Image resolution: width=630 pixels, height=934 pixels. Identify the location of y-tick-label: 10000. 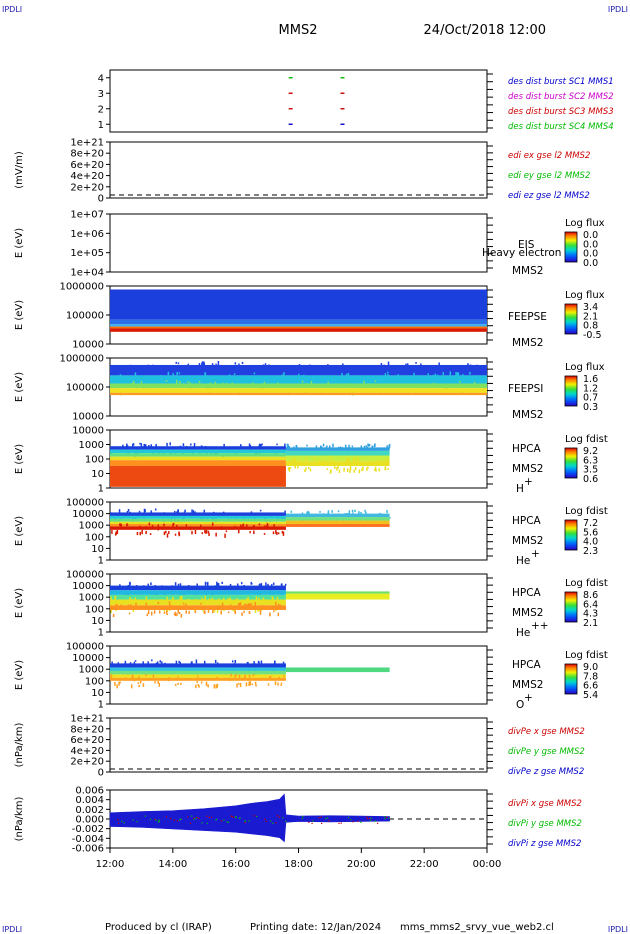
(88, 345).